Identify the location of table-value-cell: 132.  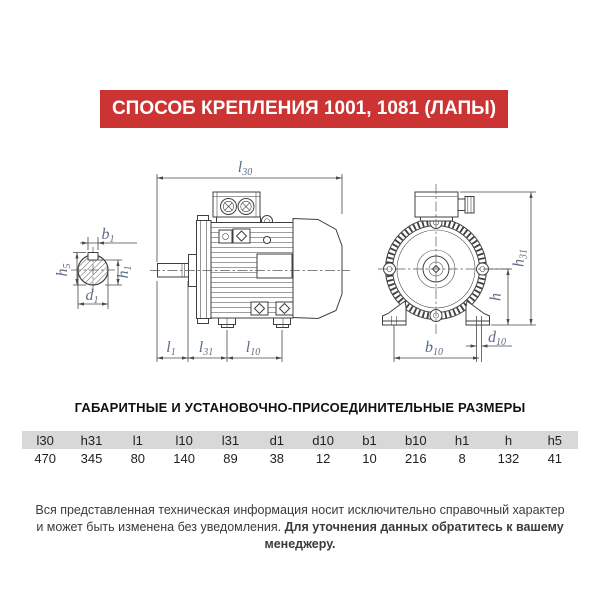
(508, 458).